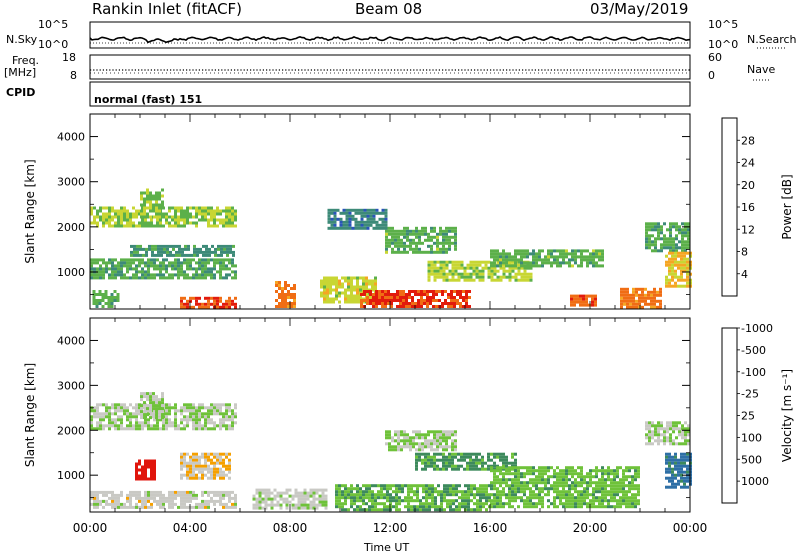 The width and height of the screenshot is (800, 554). Describe the element at coordinates (744, 252) in the screenshot. I see `power-colorbar-tick-label: 8` at that location.